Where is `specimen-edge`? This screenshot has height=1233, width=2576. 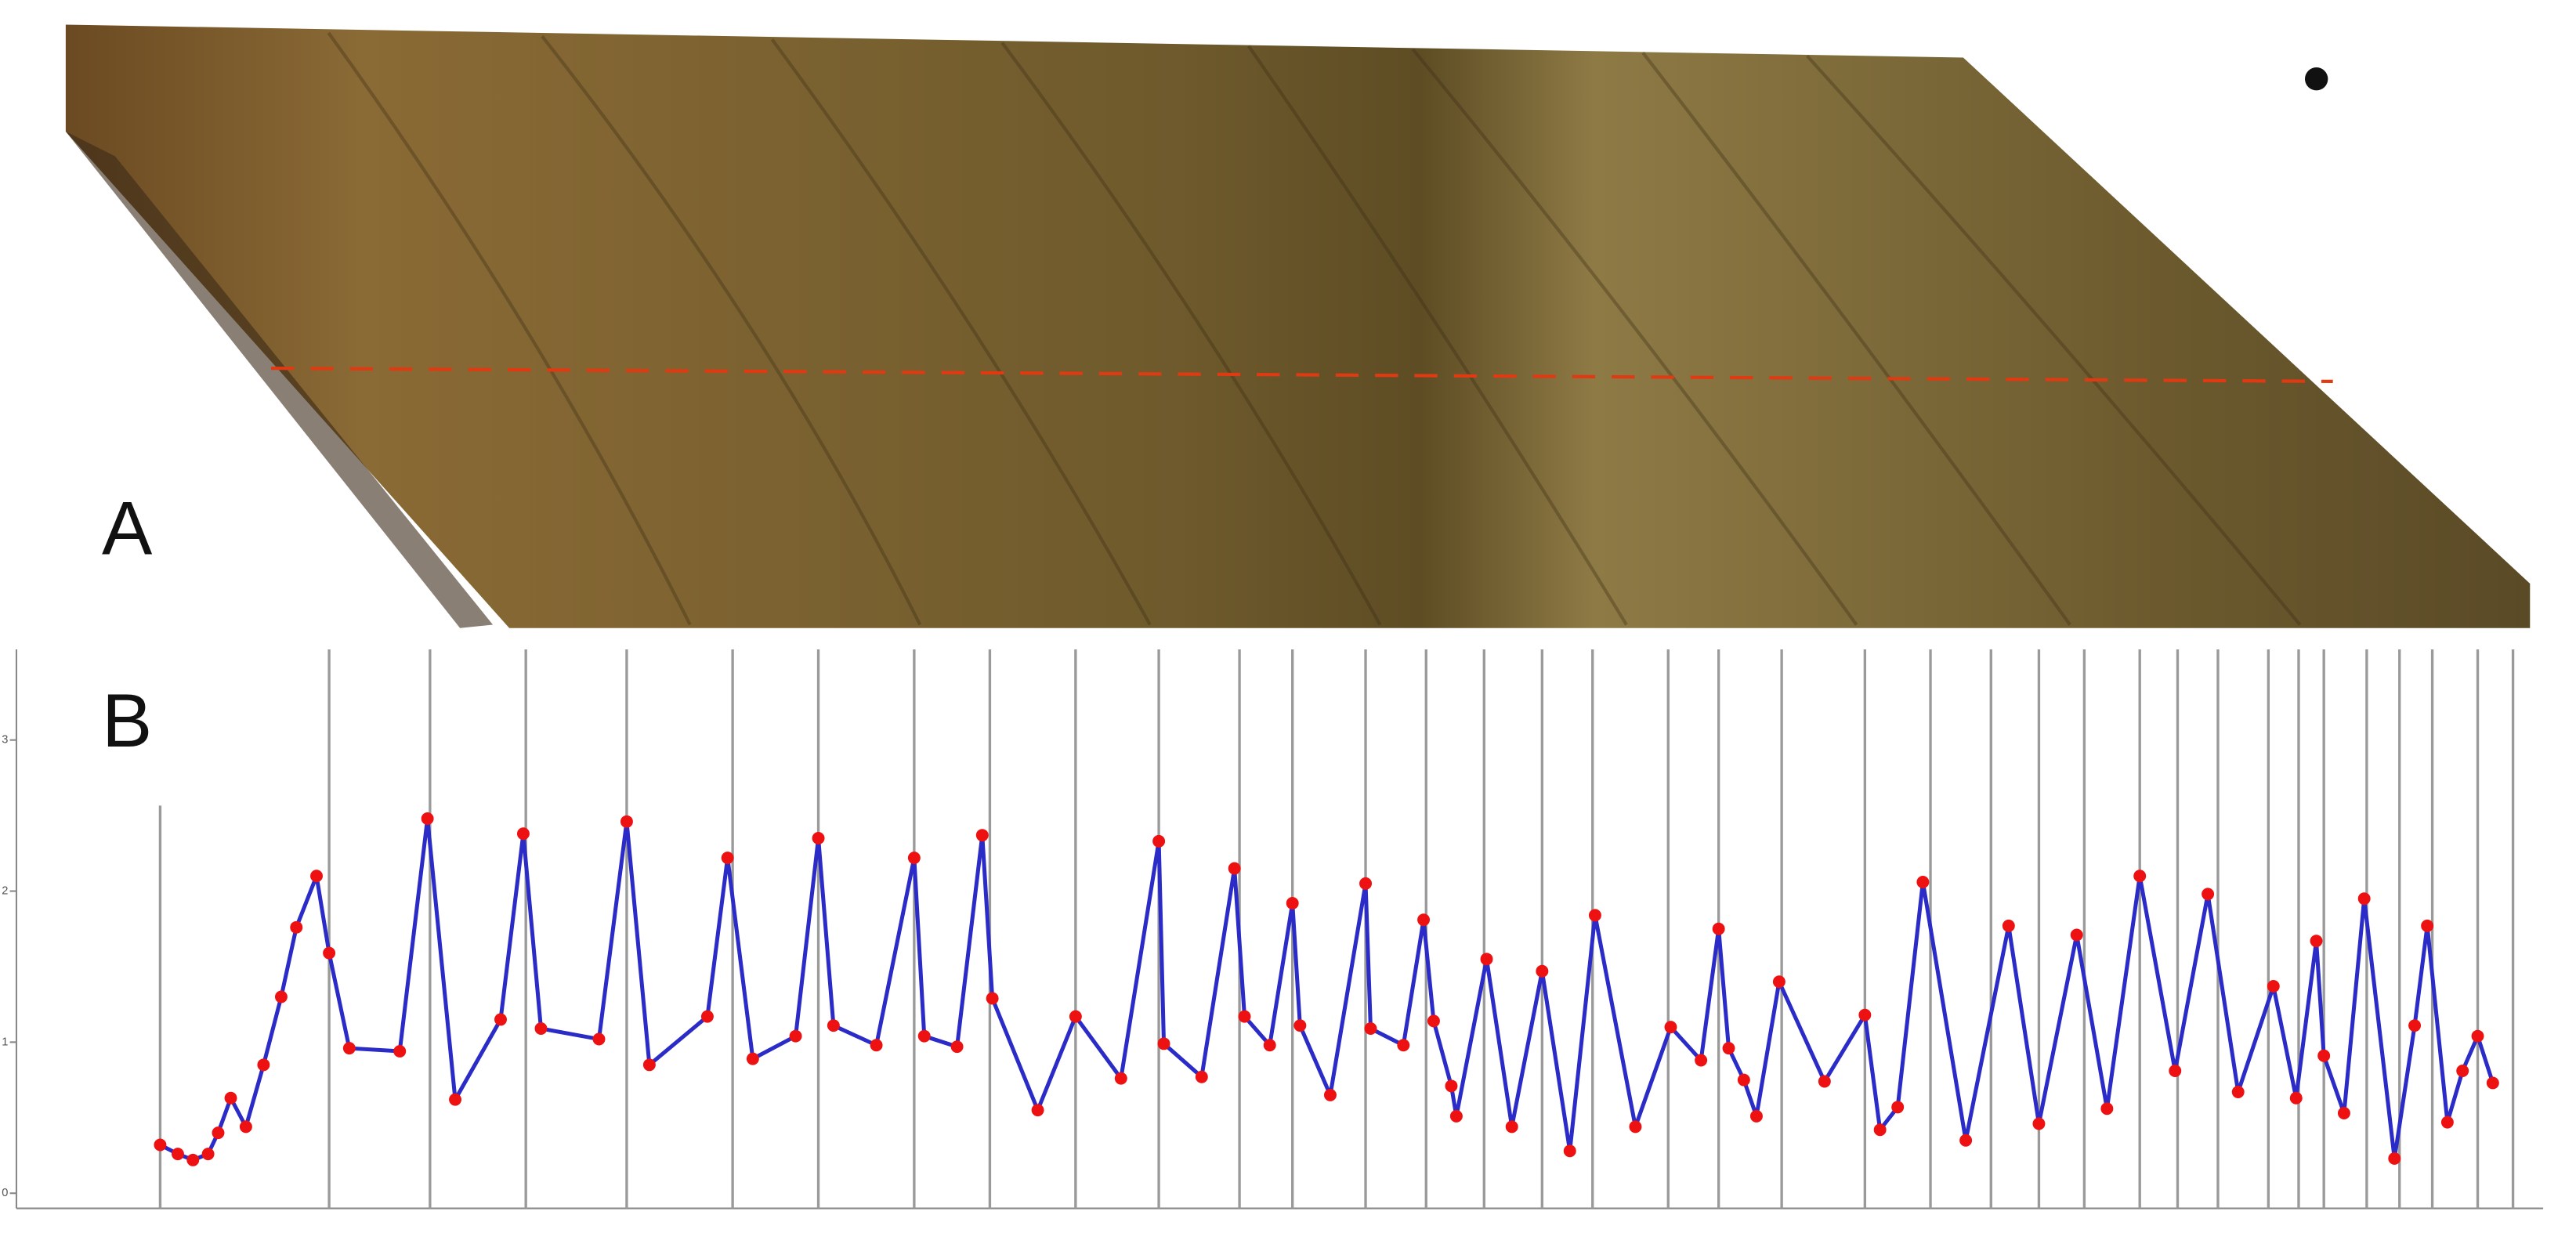 specimen-edge is located at coordinates (279, 379).